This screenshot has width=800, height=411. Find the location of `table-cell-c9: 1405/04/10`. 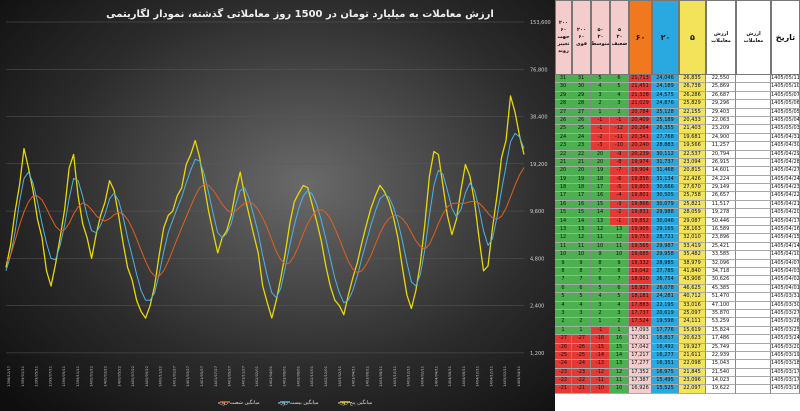

table-cell-c9: 1405/04/10 is located at coordinates (785, 255).